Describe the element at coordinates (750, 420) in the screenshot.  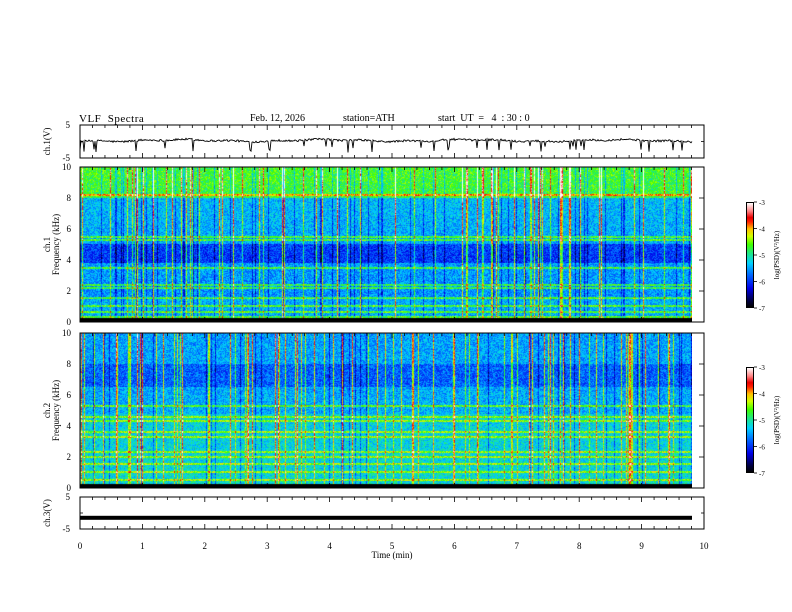
I see `ch2-colorbar` at that location.